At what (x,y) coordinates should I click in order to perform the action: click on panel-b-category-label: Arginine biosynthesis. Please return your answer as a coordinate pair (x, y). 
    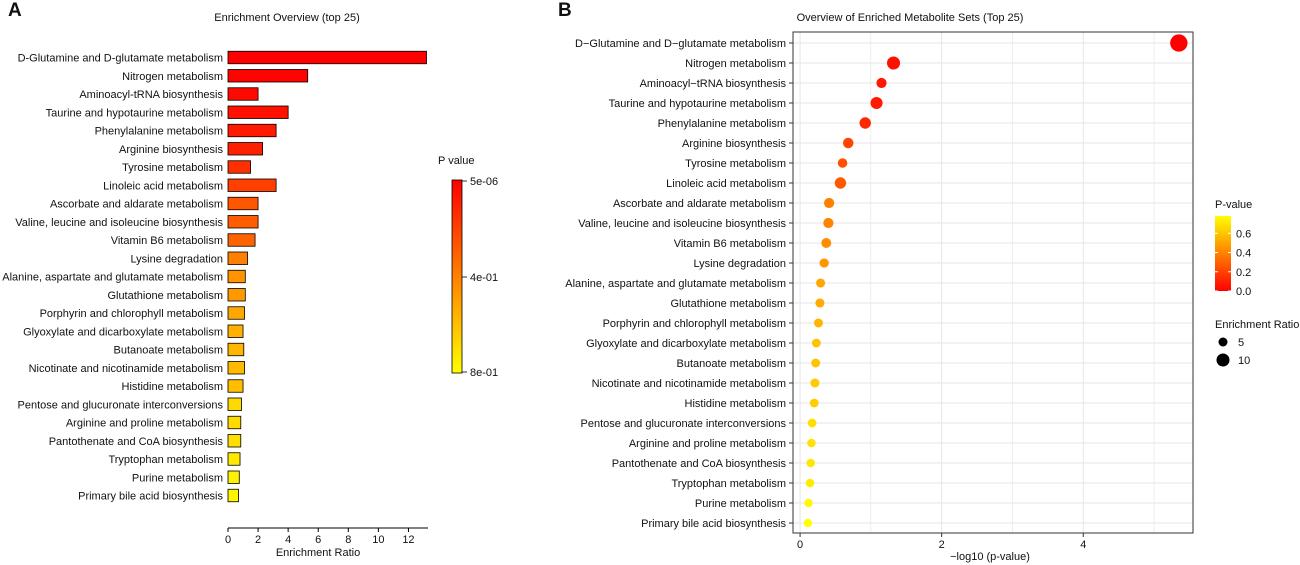
    Looking at the image, I should click on (734, 144).